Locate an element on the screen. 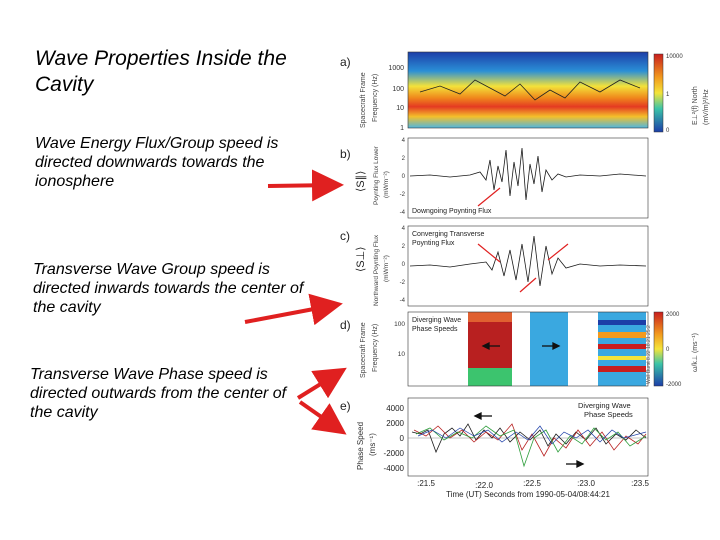 This screenshot has height=540, width=720. panel-b-ytick-2: 2 is located at coordinates (404, 159).